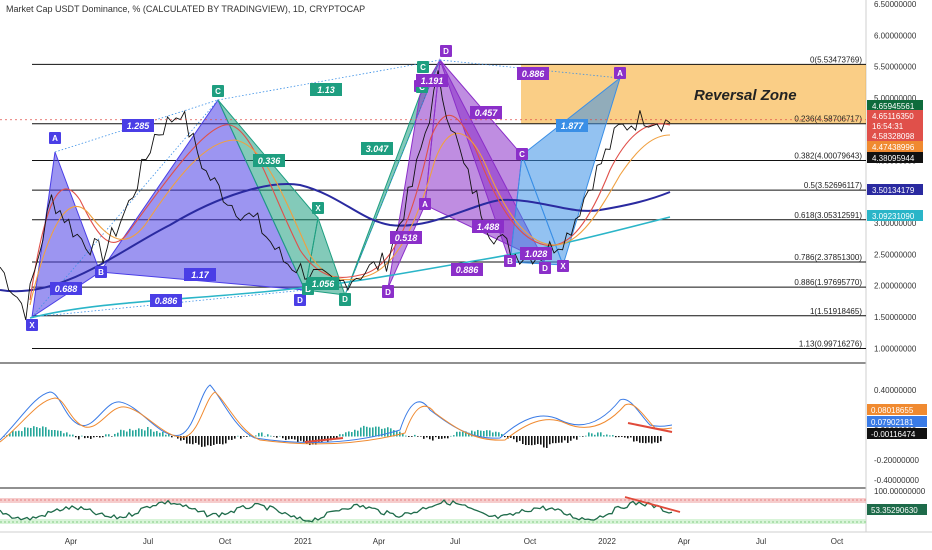  Describe the element at coordinates (101, 272) in the screenshot. I see `point-label: B` at that location.